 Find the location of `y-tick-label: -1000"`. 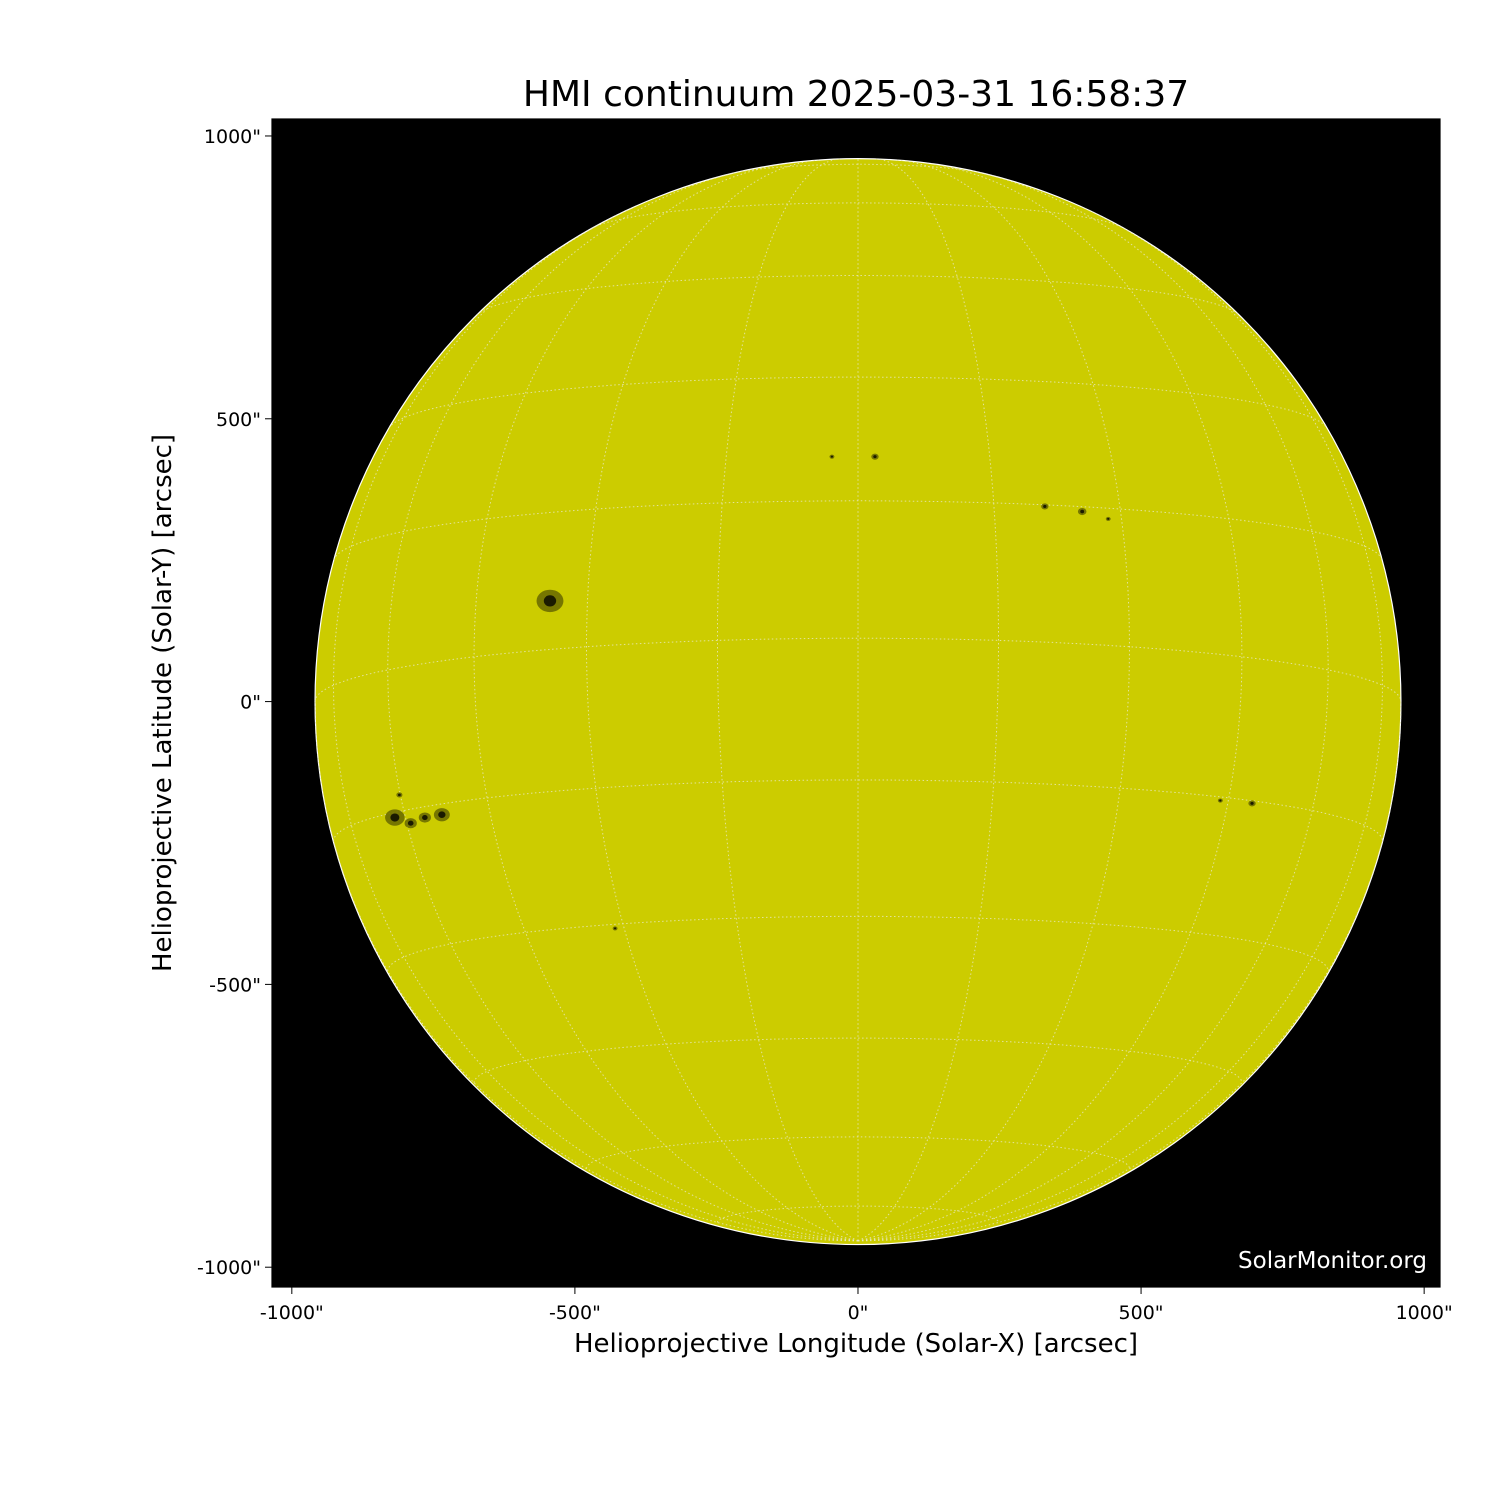

y-tick-label: -1000" is located at coordinates (229, 1268).